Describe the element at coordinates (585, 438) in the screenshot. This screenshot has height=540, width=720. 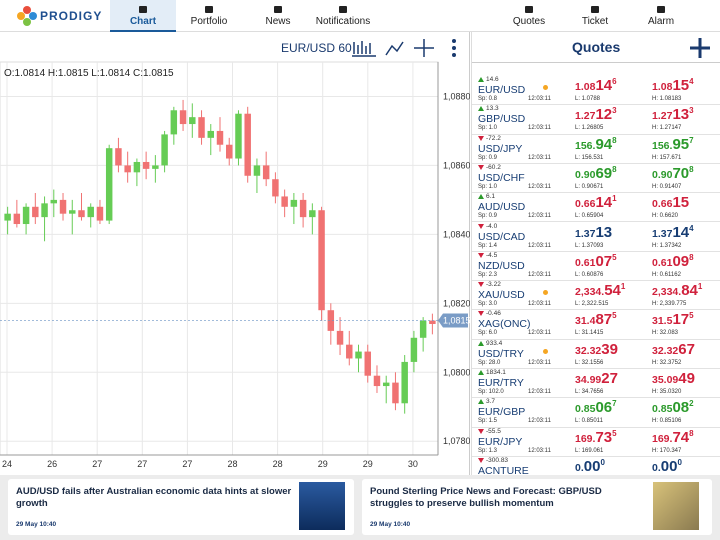
I see `price-pre: 169.` at that location.